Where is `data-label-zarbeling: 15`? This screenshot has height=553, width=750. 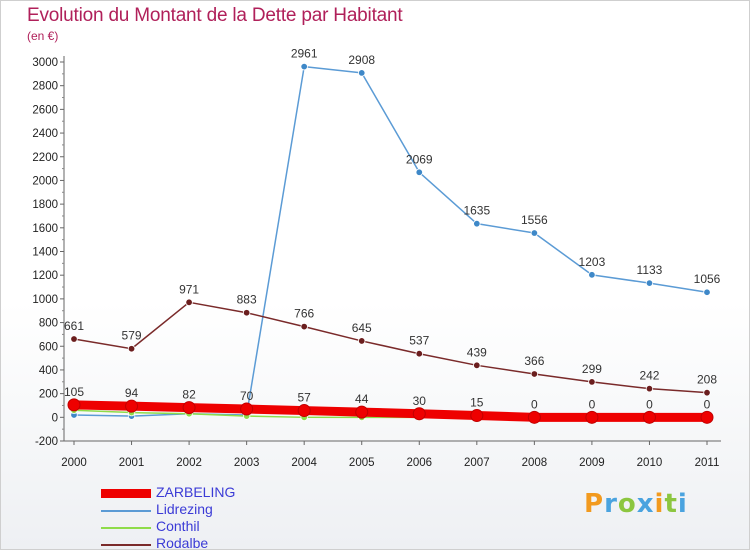
data-label-zarbeling: 15 is located at coordinates (477, 403).